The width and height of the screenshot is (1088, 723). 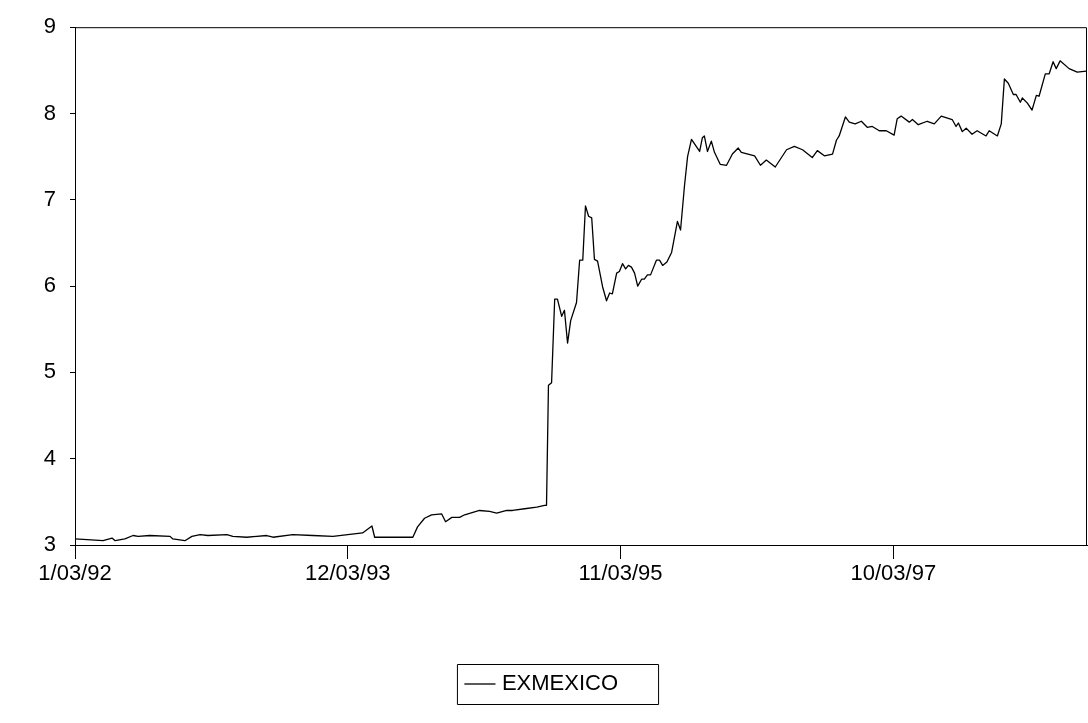 I want to click on y-tick-label: 7, so click(x=49, y=198).